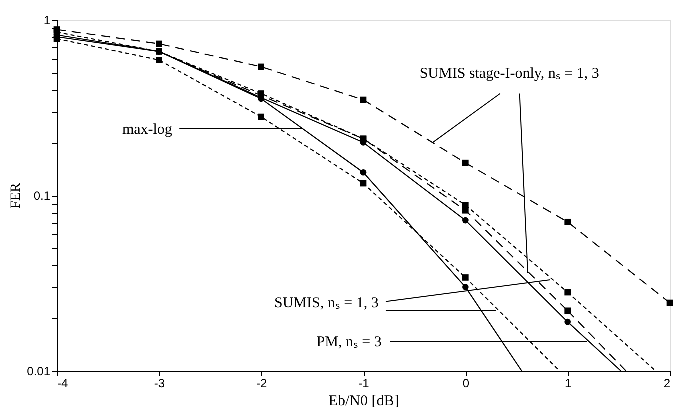 The width and height of the screenshot is (698, 414). What do you see at coordinates (16, 195) in the screenshot?
I see `y-axis-title: FER` at bounding box center [16, 195].